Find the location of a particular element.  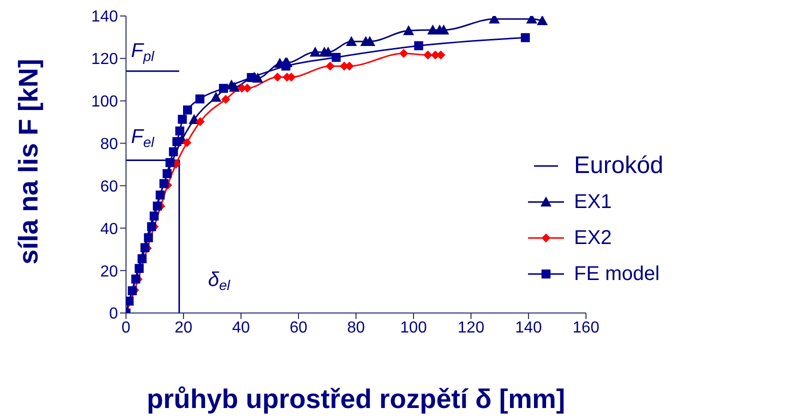

x-tick-label: 80 is located at coordinates (356, 327).